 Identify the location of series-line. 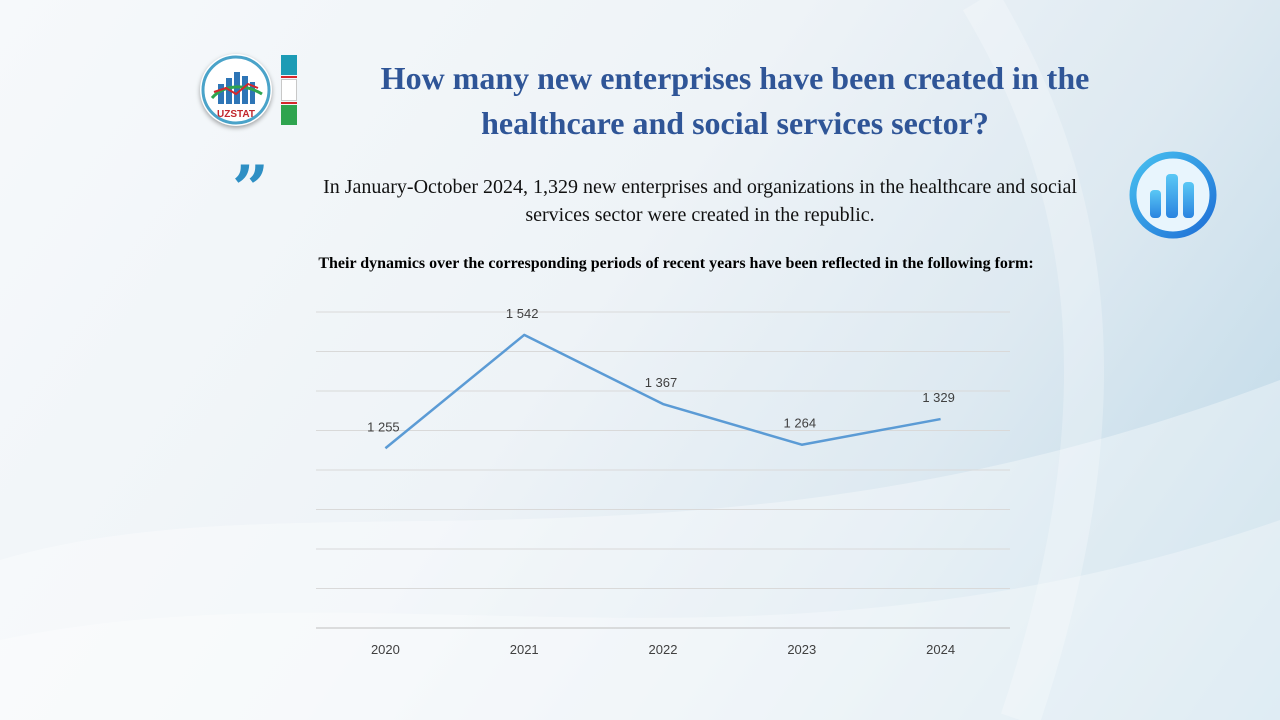
(662, 391).